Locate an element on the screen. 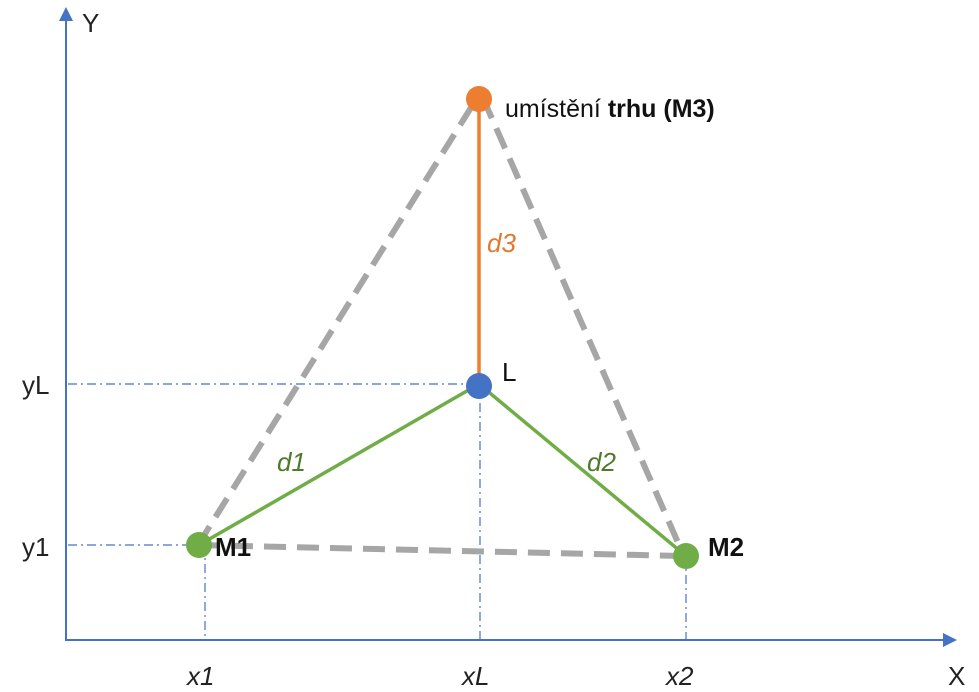 The image size is (979, 692). label-l: L is located at coordinates (509, 372).